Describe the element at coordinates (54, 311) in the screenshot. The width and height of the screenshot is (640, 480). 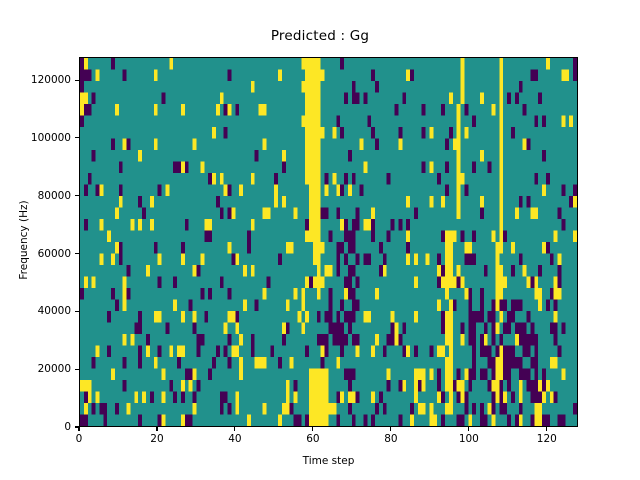
I see `y-tick-label: 40000` at that location.